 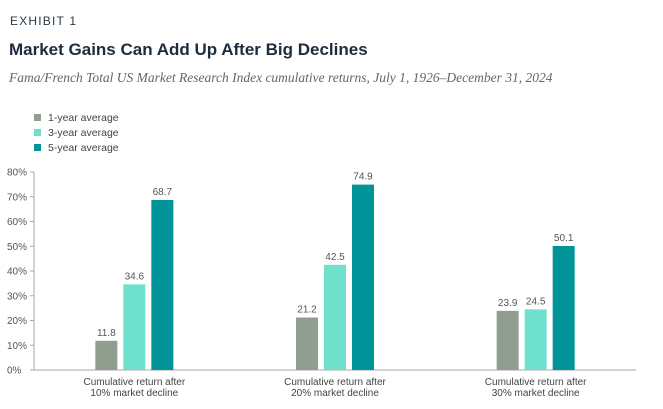 What do you see at coordinates (363, 177) in the screenshot?
I see `data-label-5-year: 74.9` at bounding box center [363, 177].